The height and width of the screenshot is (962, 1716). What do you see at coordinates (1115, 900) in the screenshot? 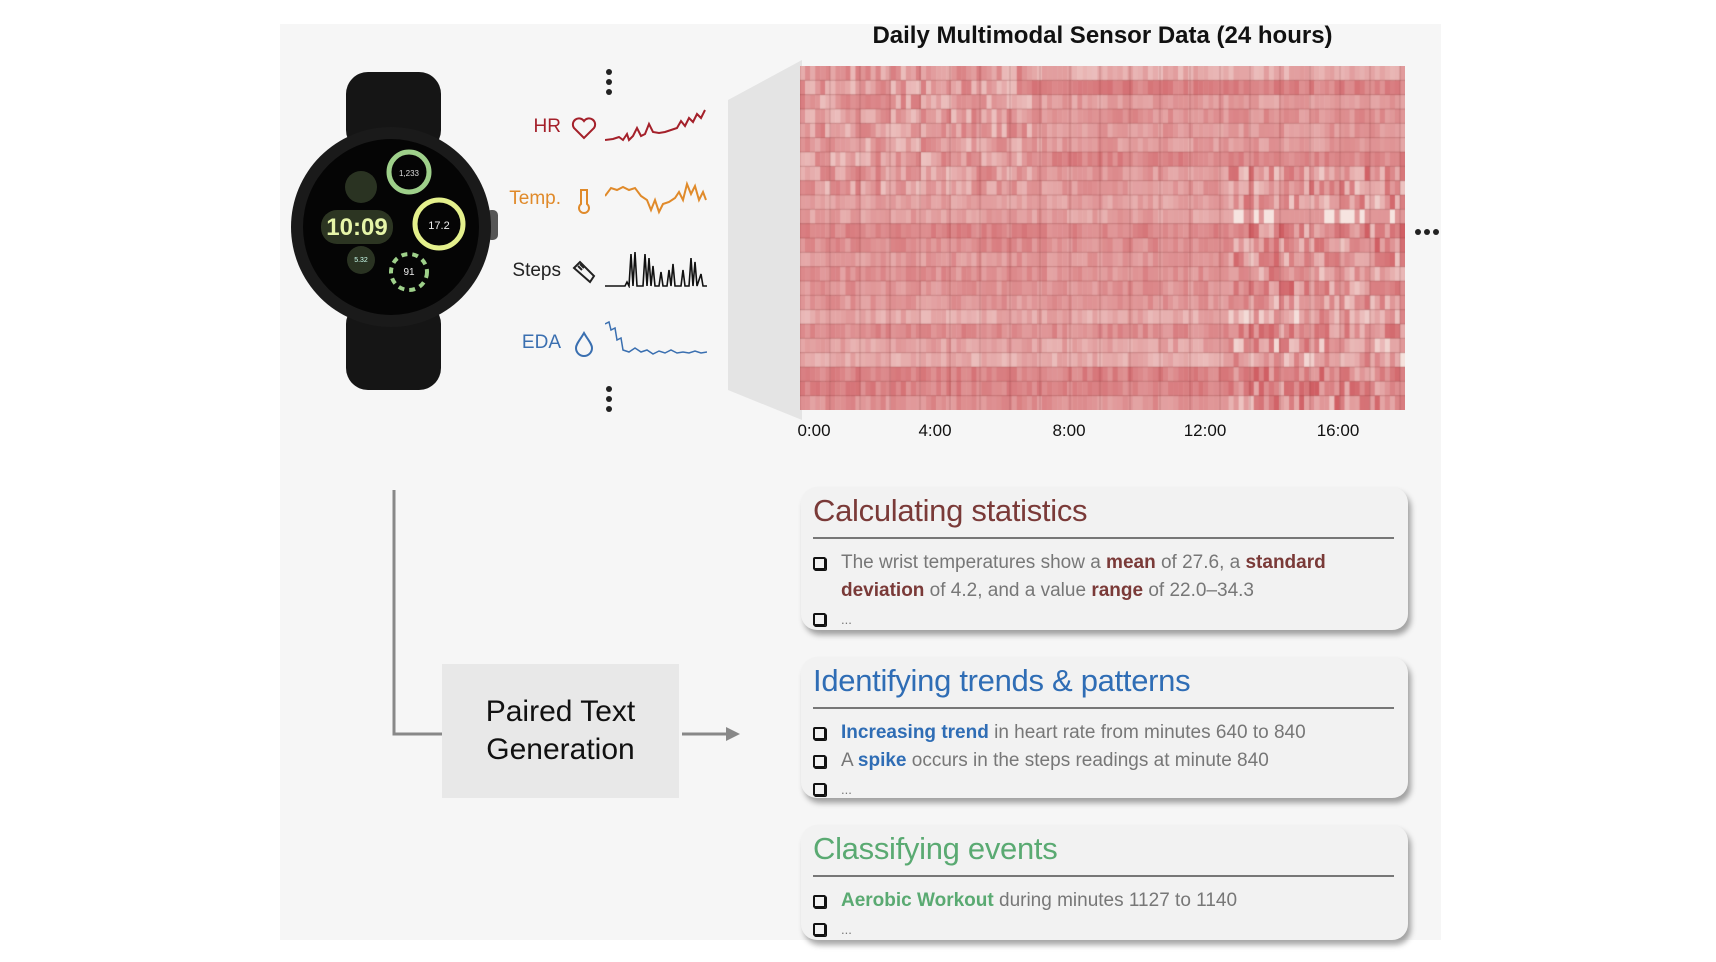
I see `item-text: during minutes 1127 to 1140` at bounding box center [1115, 900].